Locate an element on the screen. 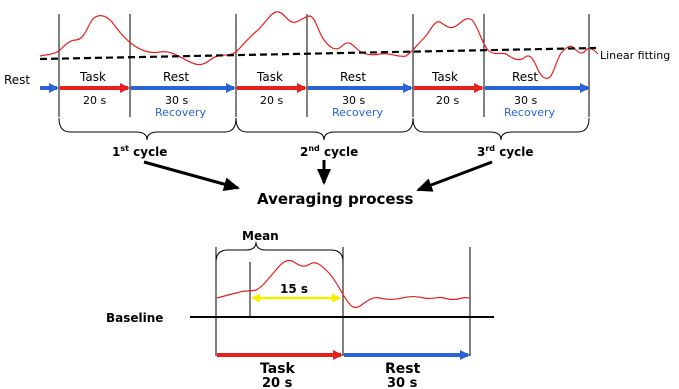  initial-rest-label: Rest is located at coordinates (17, 80).